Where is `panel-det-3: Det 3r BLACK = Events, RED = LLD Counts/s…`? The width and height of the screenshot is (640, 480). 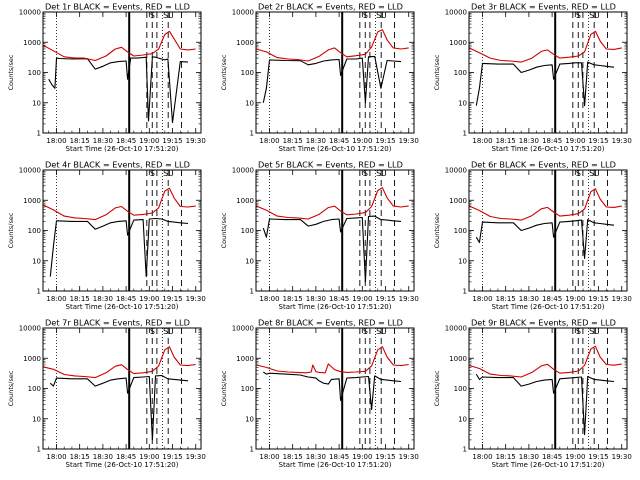
panel-det-3: Det 3r BLACK = Events, RED = LLD Counts/s… is located at coordinates (532, 78).